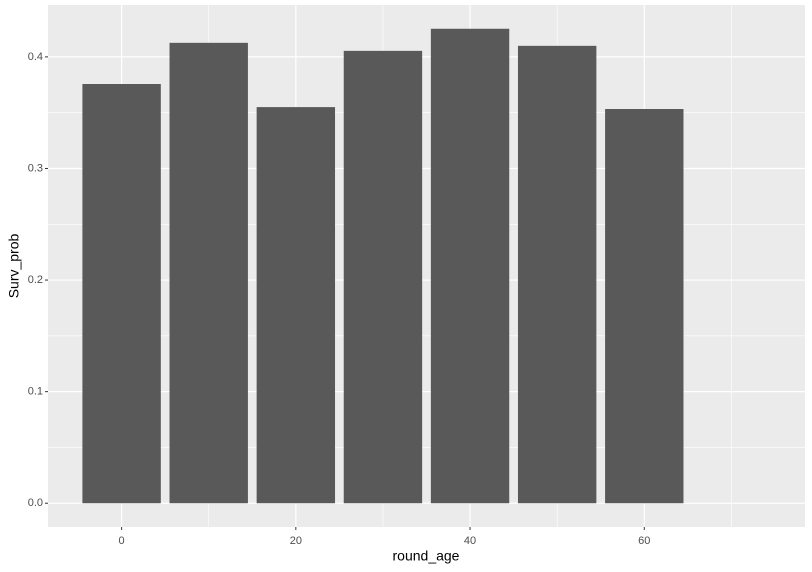 The width and height of the screenshot is (812, 572). What do you see at coordinates (122, 541) in the screenshot?
I see `x-tick-label: 0` at bounding box center [122, 541].